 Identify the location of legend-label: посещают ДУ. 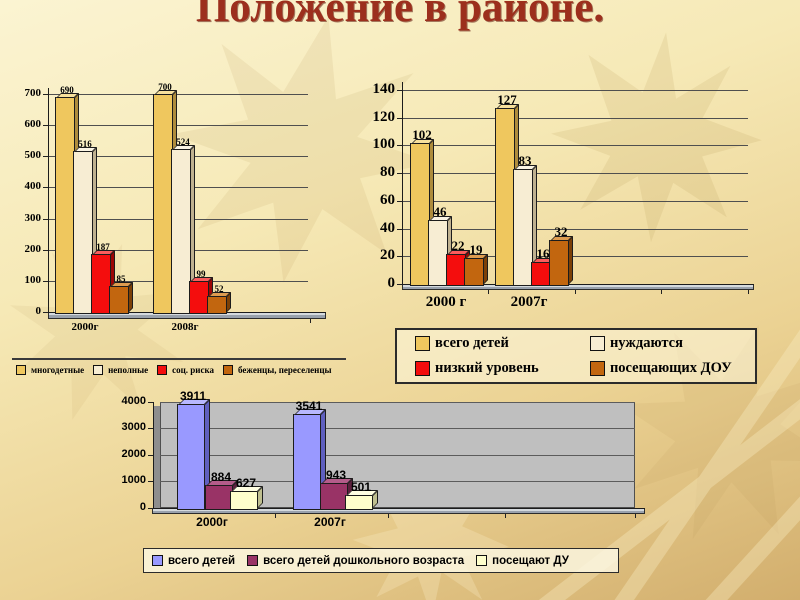
(530, 560).